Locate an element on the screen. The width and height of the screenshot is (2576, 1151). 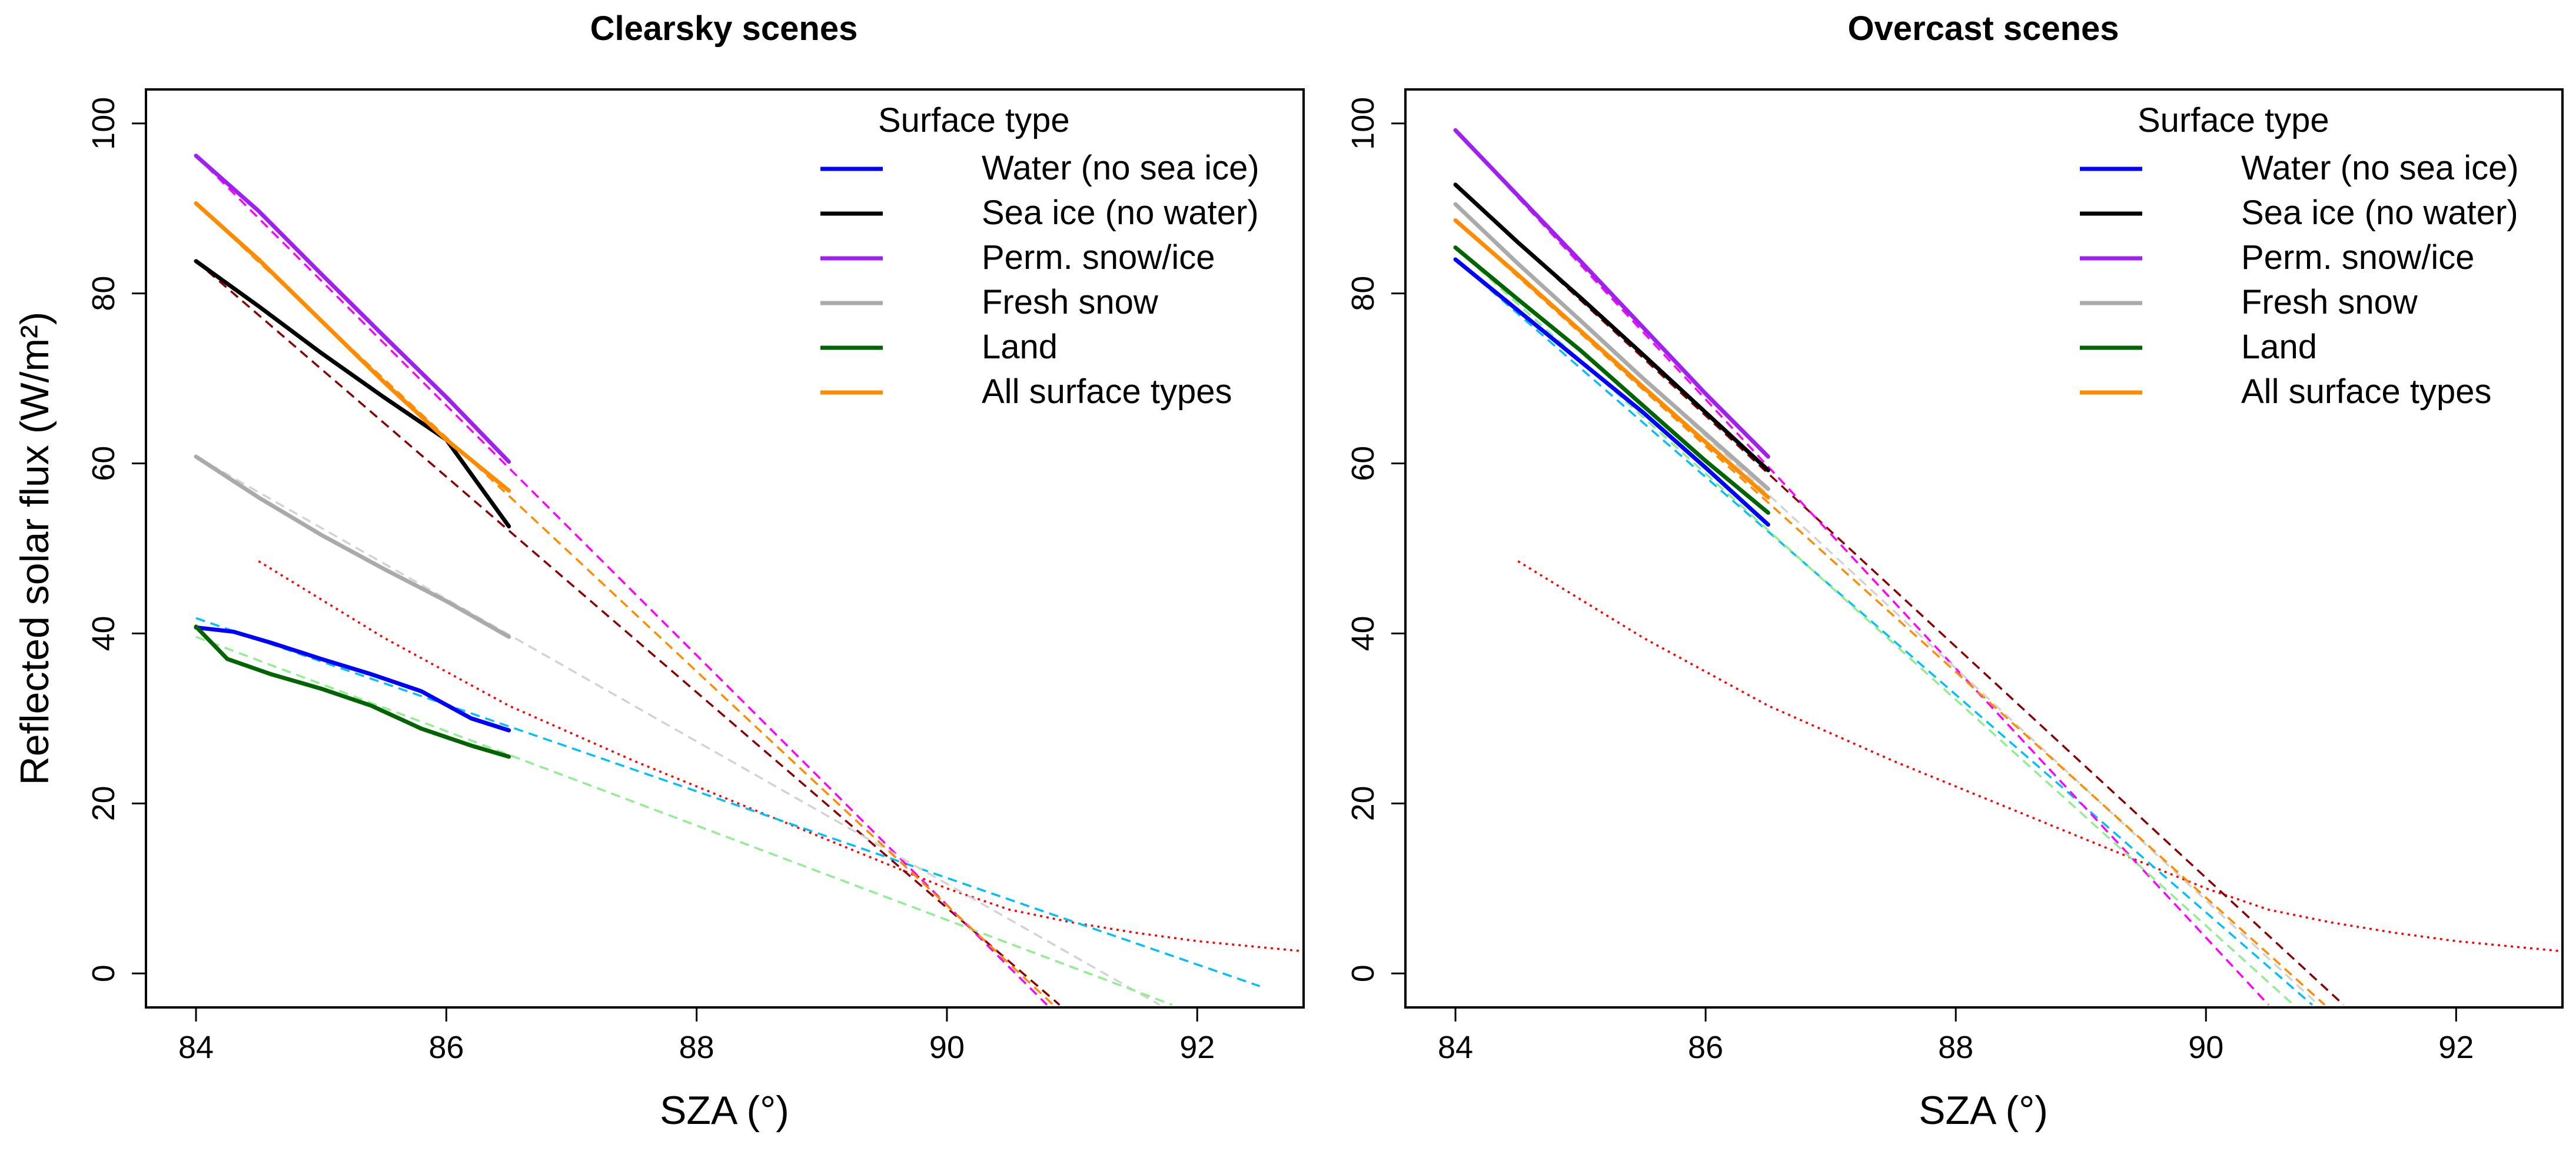
panel-title: Overcast scenes is located at coordinates (1983, 28).